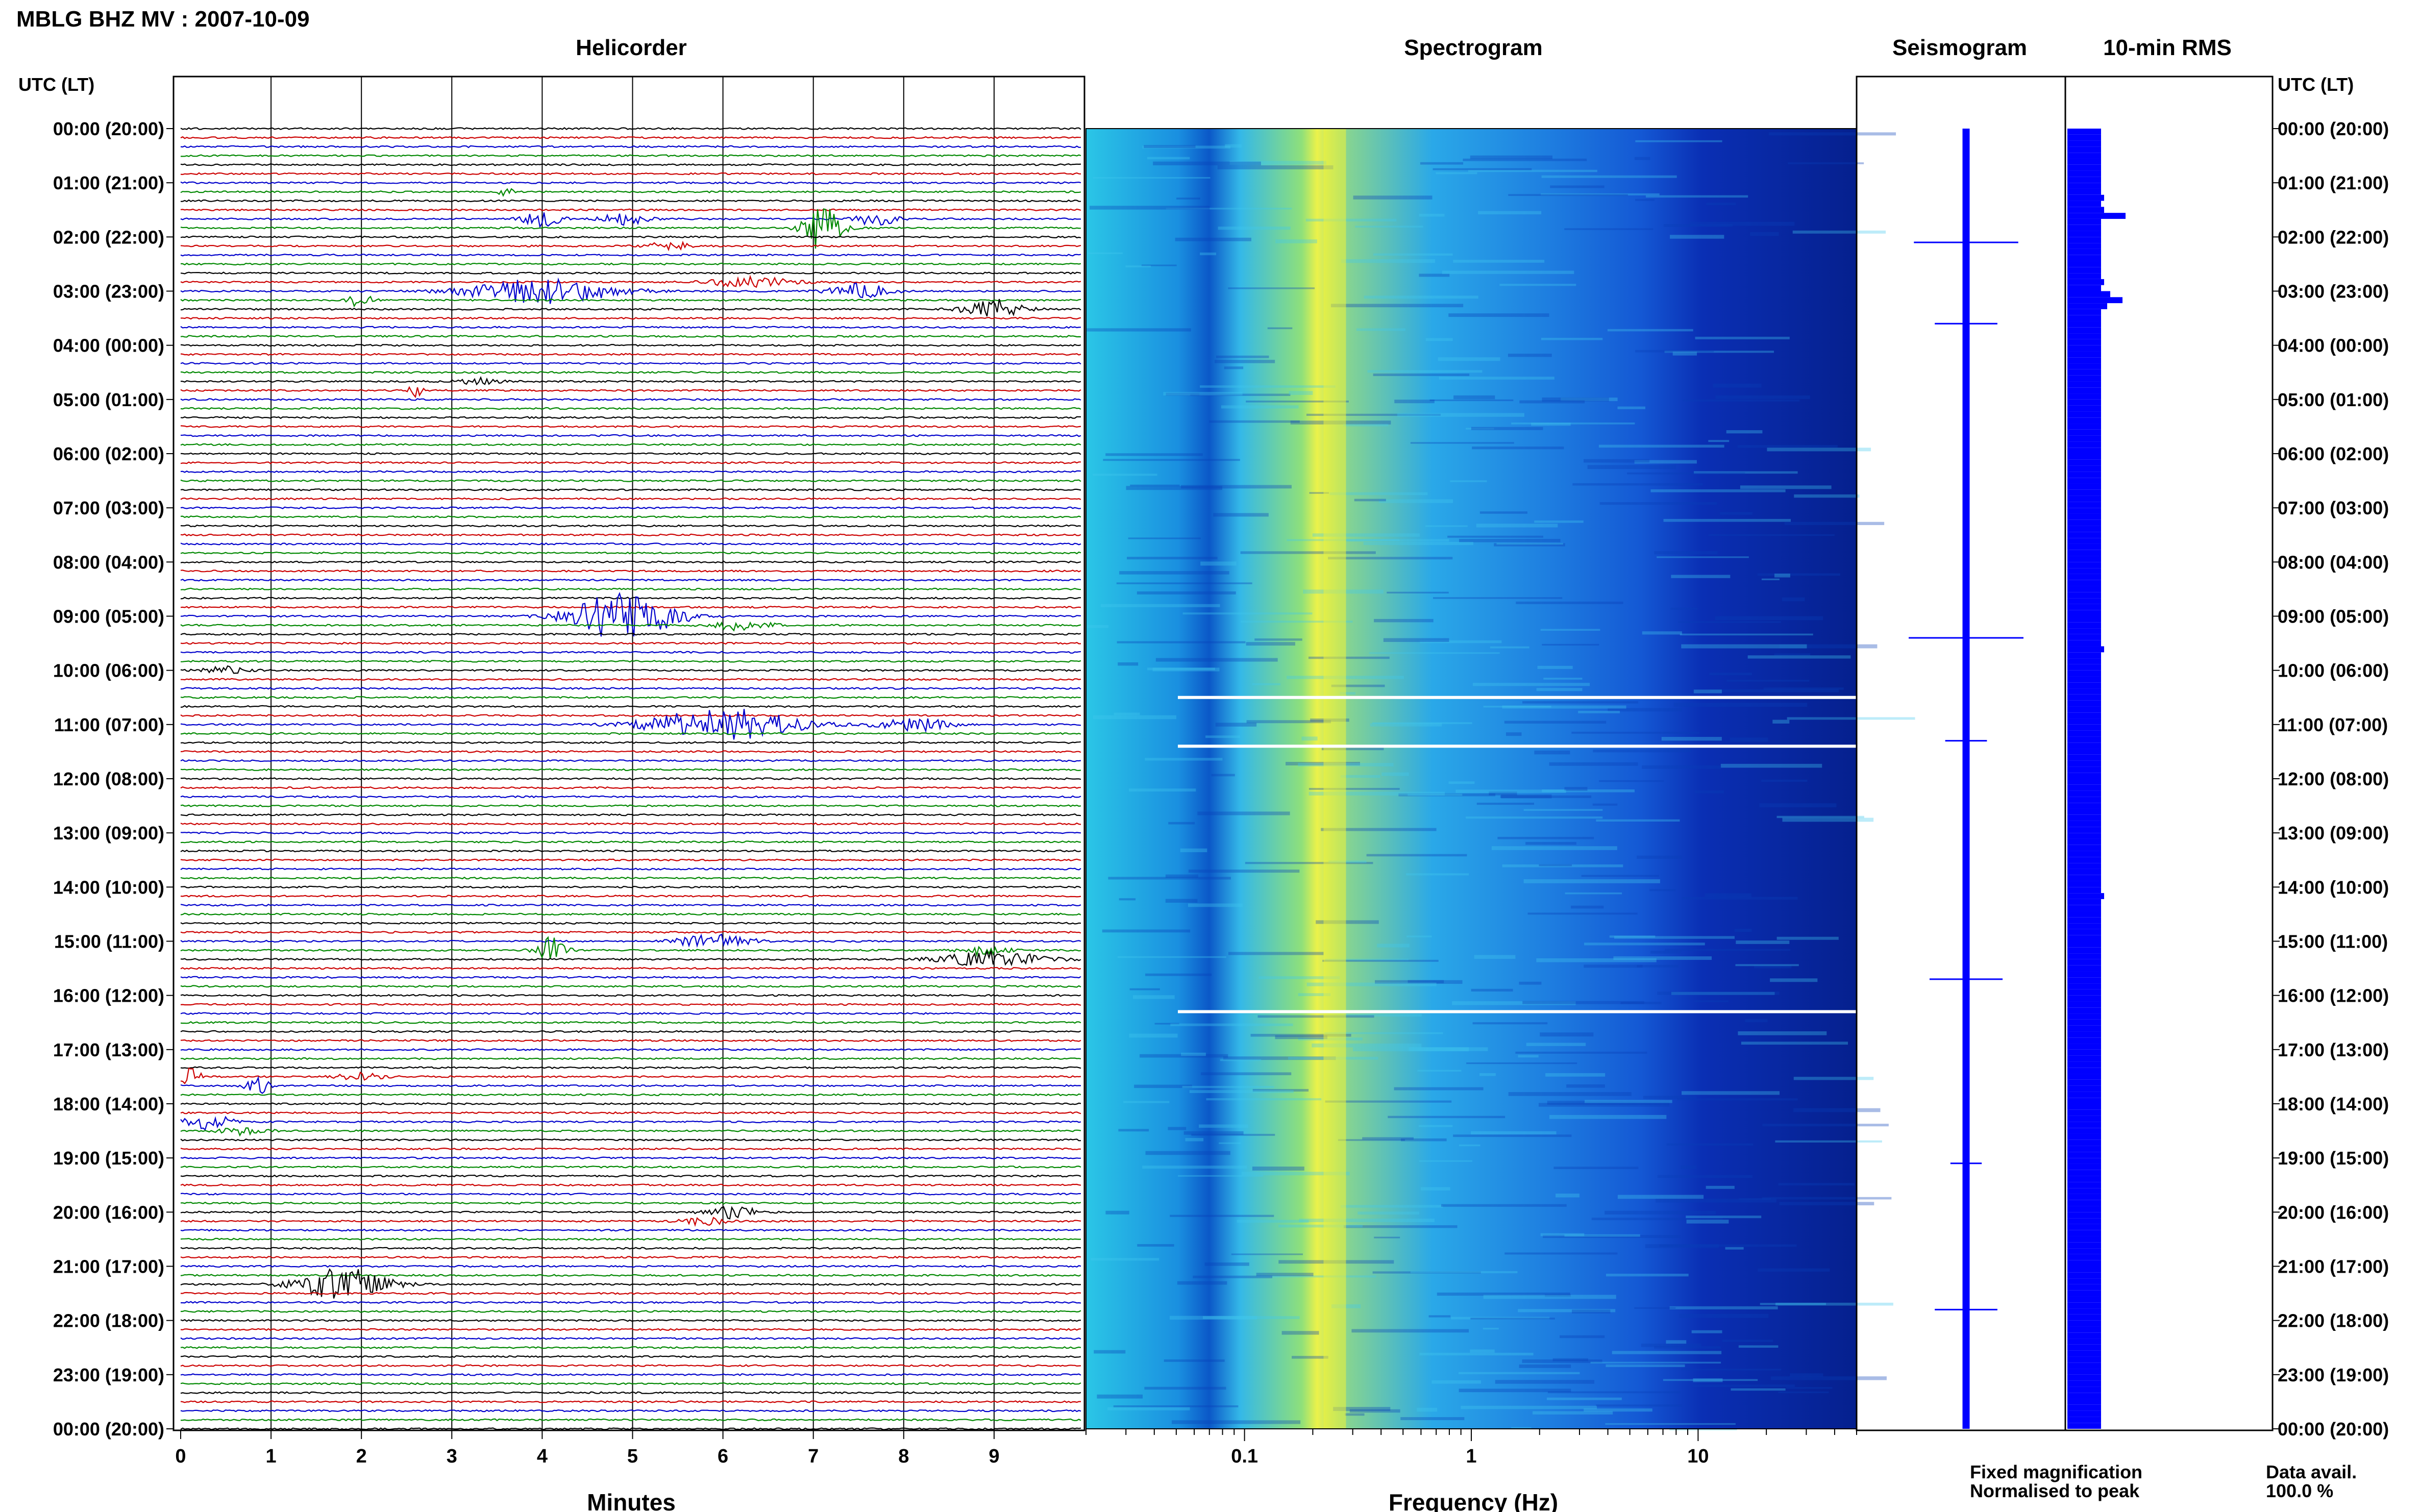 The height and width of the screenshot is (1512, 2419). I want to click on seismogram-trace, so click(1966, 779).